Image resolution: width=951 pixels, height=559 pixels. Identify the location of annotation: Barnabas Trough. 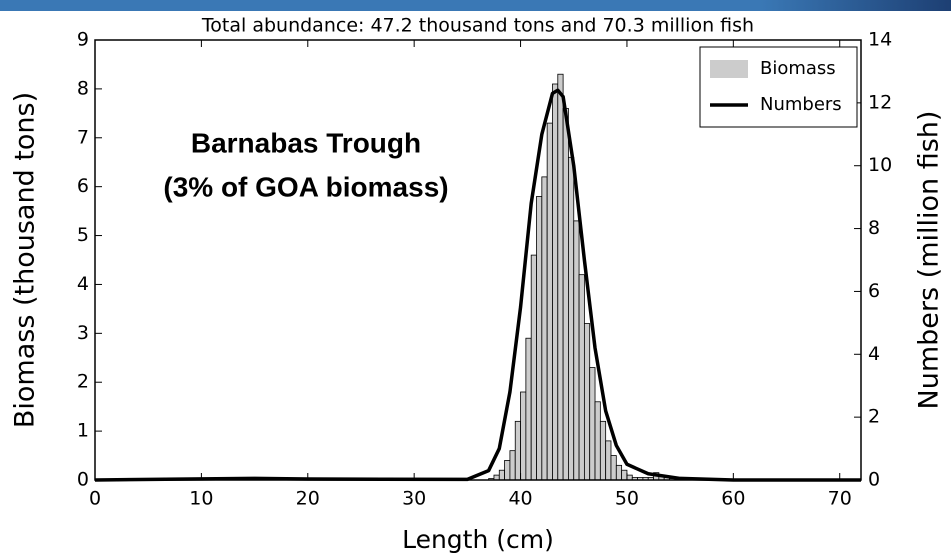
(306, 142).